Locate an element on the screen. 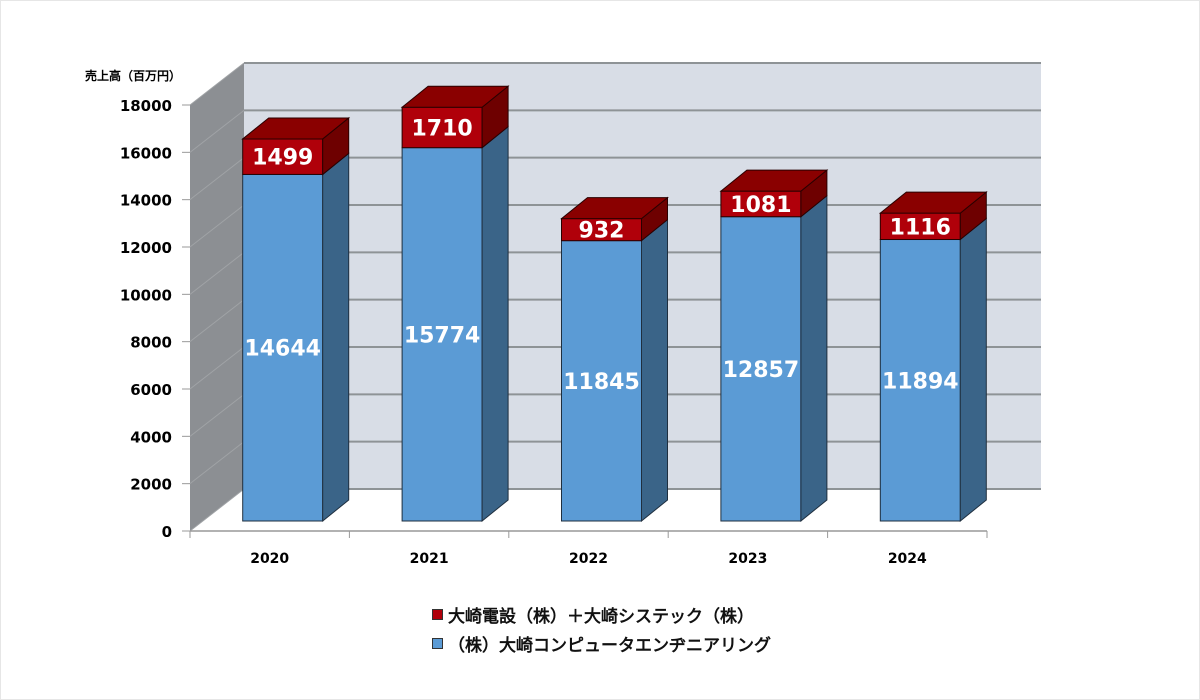 The height and width of the screenshot is (700, 1200). legend-label: （株）大崎コンピュータエンヂニアリング is located at coordinates (609, 646).